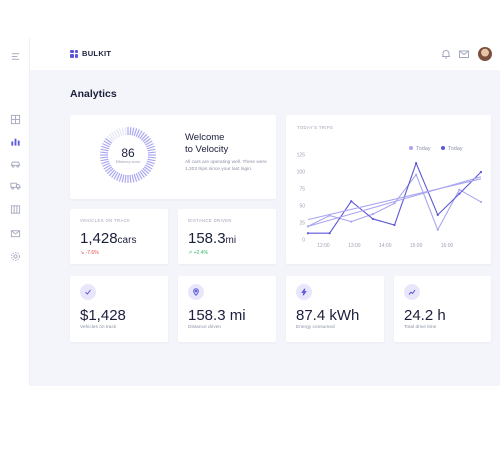 The height and width of the screenshot is (450, 500). What do you see at coordinates (15, 163) in the screenshot?
I see `car-icon` at bounding box center [15, 163].